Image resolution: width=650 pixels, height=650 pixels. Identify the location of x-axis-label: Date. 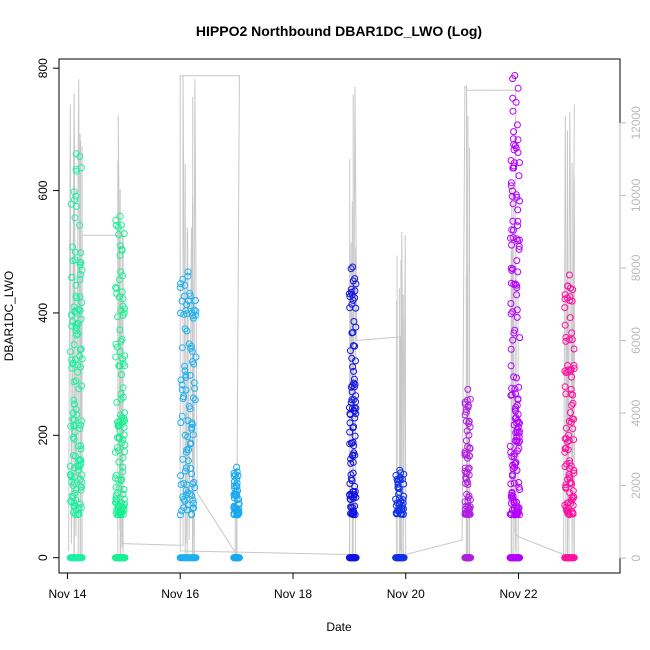
(339, 627).